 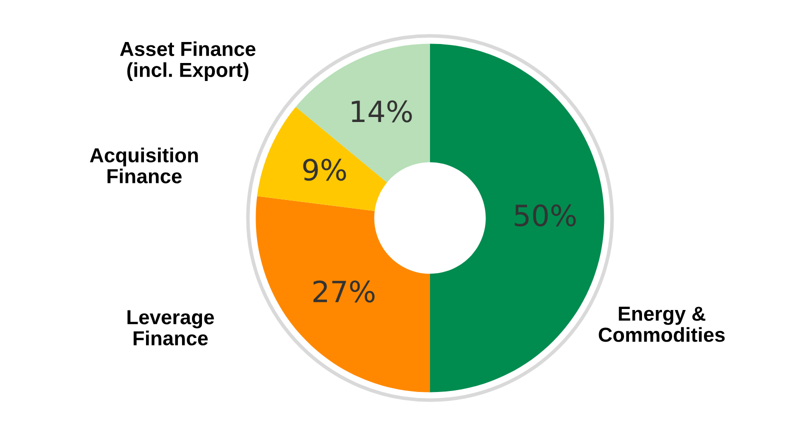 I want to click on slice-label: Asset Finance (incl. Export), so click(x=188, y=61).